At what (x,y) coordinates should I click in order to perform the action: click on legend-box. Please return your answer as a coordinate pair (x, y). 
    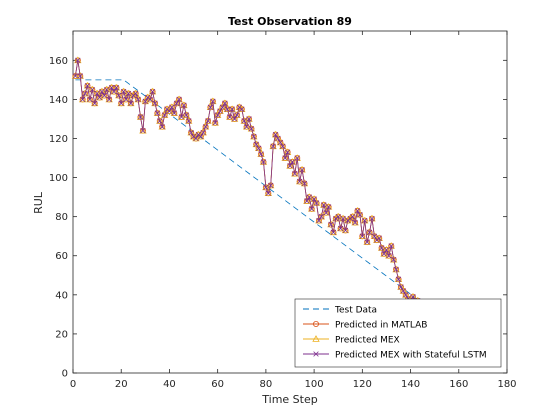
    Looking at the image, I should click on (398, 333).